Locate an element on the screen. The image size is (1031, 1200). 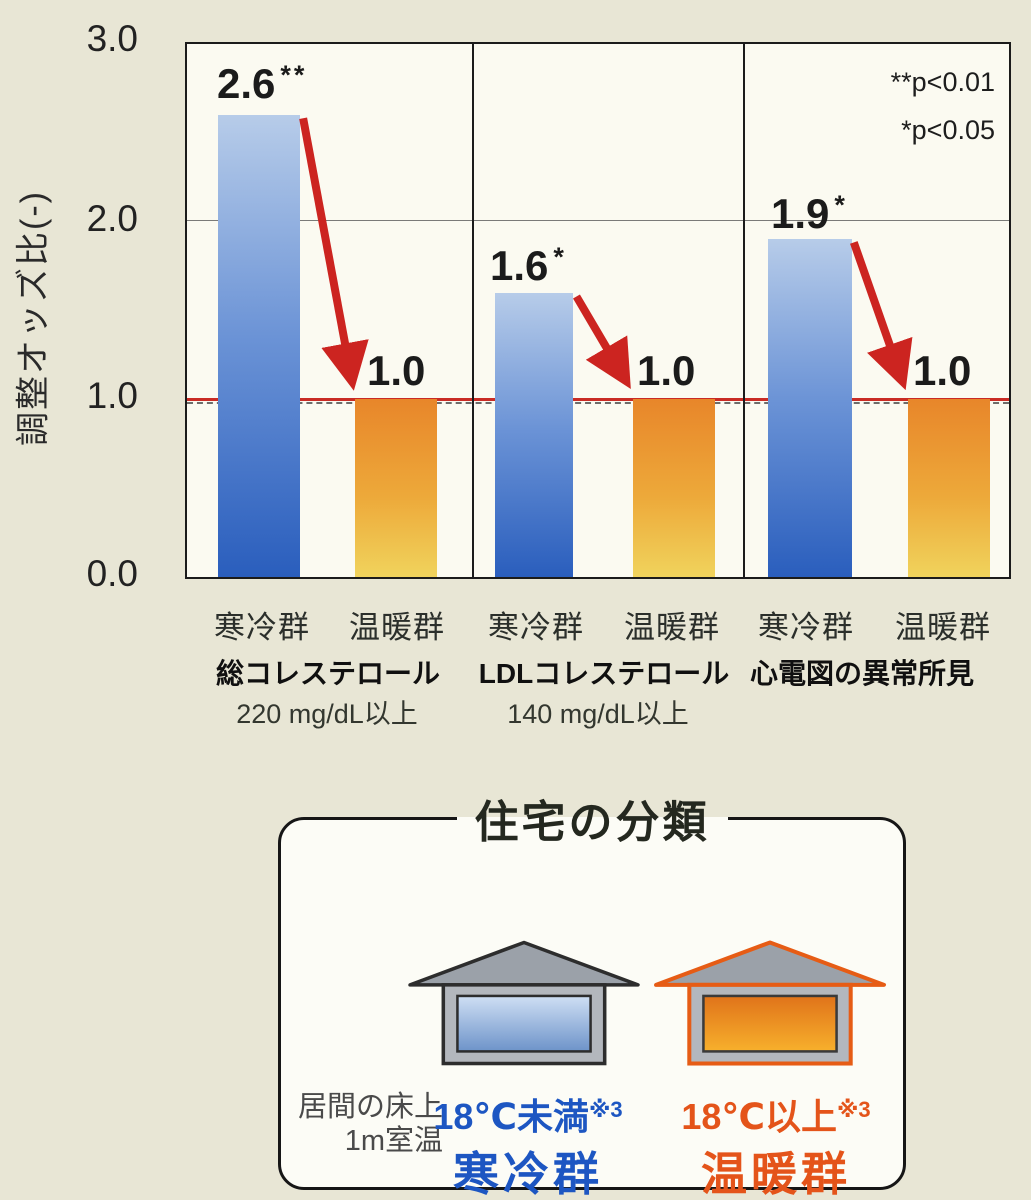
bar-cold-ldl-cholesterol is located at coordinates (534, 434).